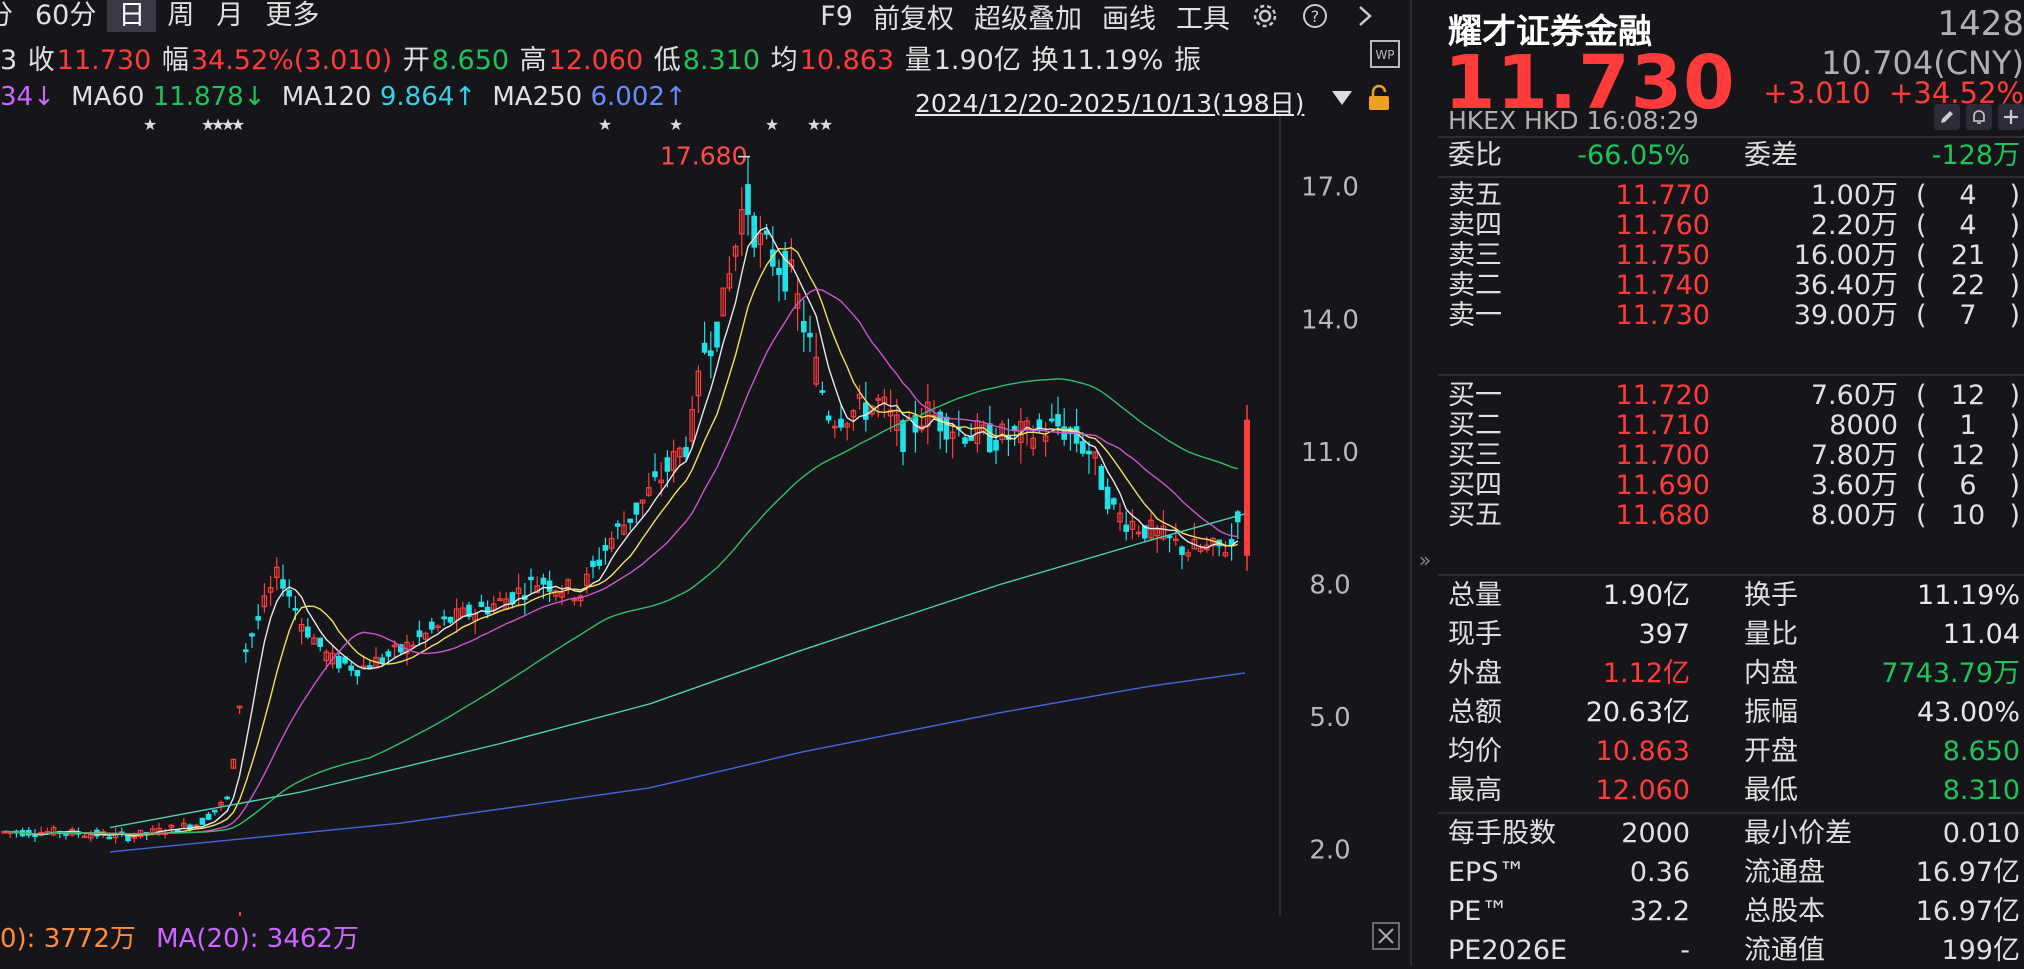 This screenshot has height=969, width=2024. Describe the element at coordinates (1981, 833) in the screenshot. I see `fundamental-value: 0.010` at that location.